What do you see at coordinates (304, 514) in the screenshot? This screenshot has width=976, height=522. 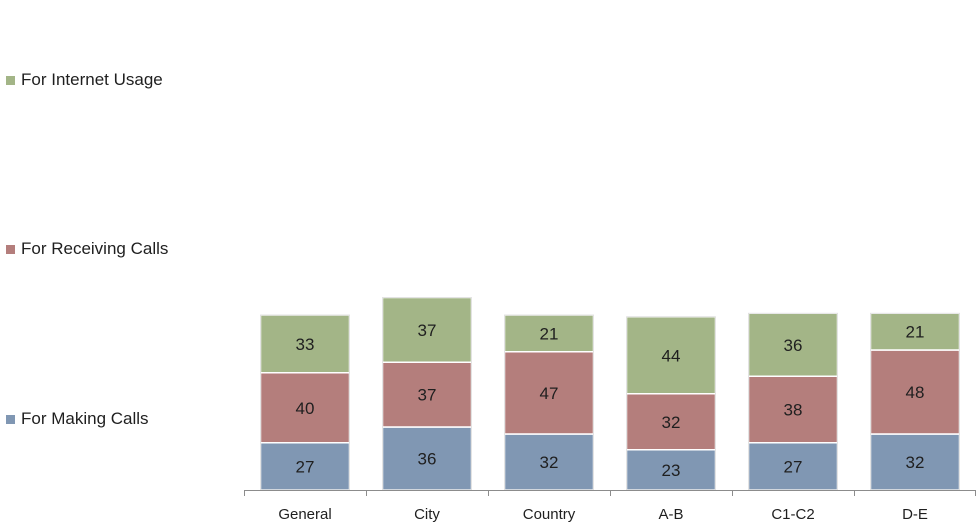 I see `x-tick-label-general: General` at bounding box center [304, 514].